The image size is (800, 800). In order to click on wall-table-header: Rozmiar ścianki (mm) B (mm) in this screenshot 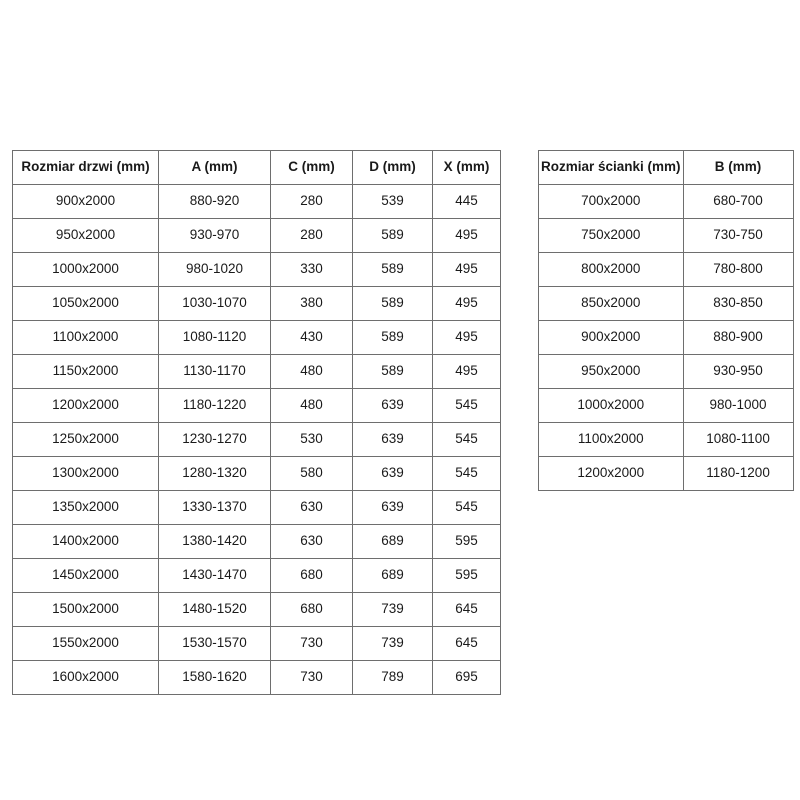, I will do `click(666, 167)`.